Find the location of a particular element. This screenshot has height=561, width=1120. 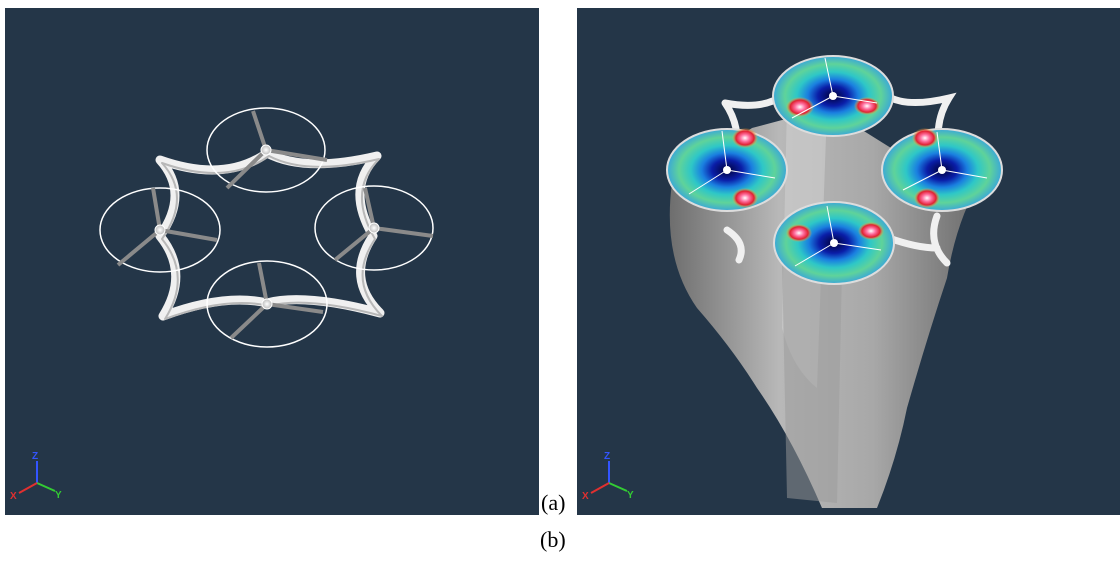

rotor-disc-right is located at coordinates (942, 170).